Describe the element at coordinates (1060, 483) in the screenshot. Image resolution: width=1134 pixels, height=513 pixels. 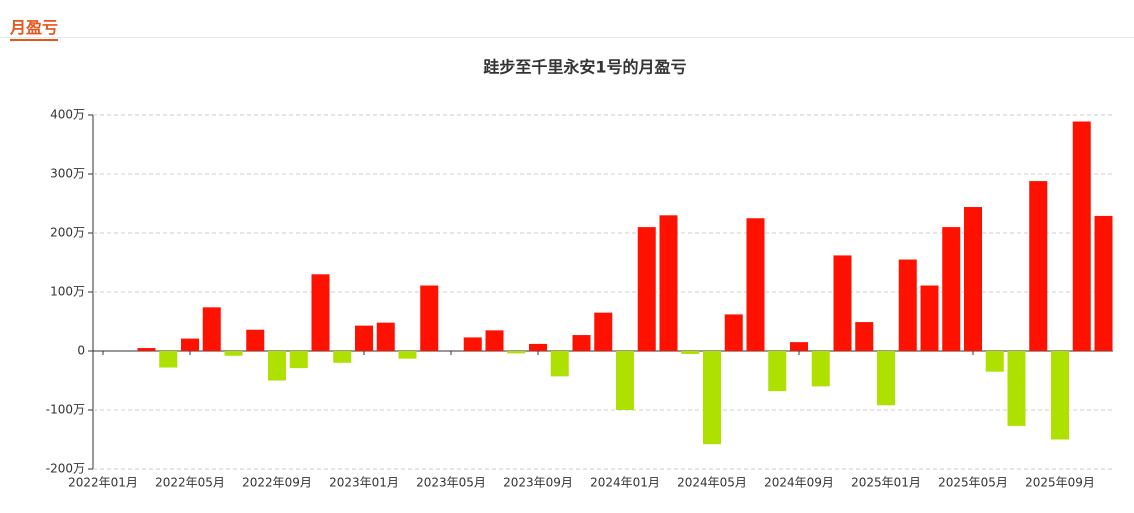
I see `x-tick-label: 2025年09月` at that location.